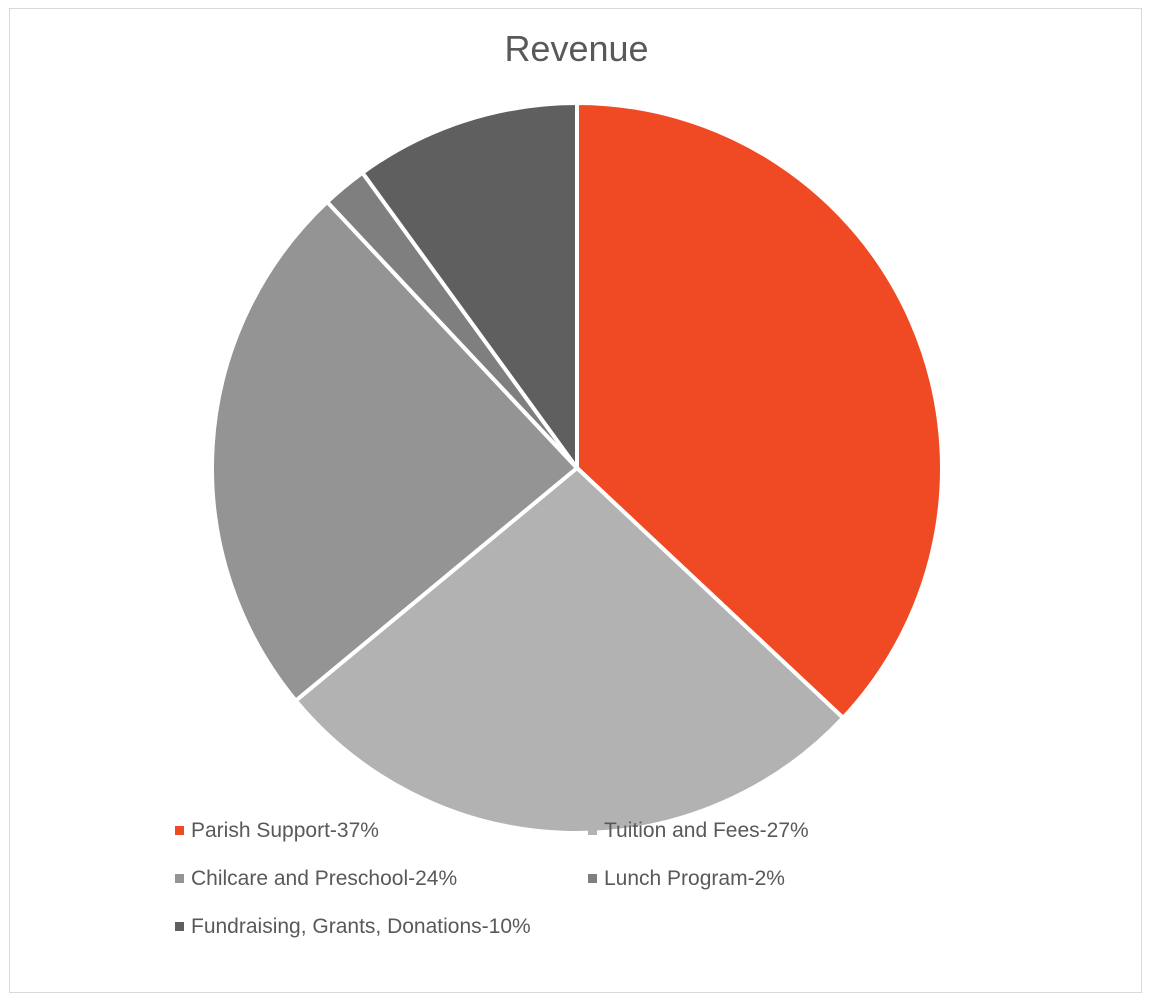 The width and height of the screenshot is (1153, 1002). What do you see at coordinates (706, 830) in the screenshot?
I see `legend-label: Tuition and Fees-27%` at bounding box center [706, 830].